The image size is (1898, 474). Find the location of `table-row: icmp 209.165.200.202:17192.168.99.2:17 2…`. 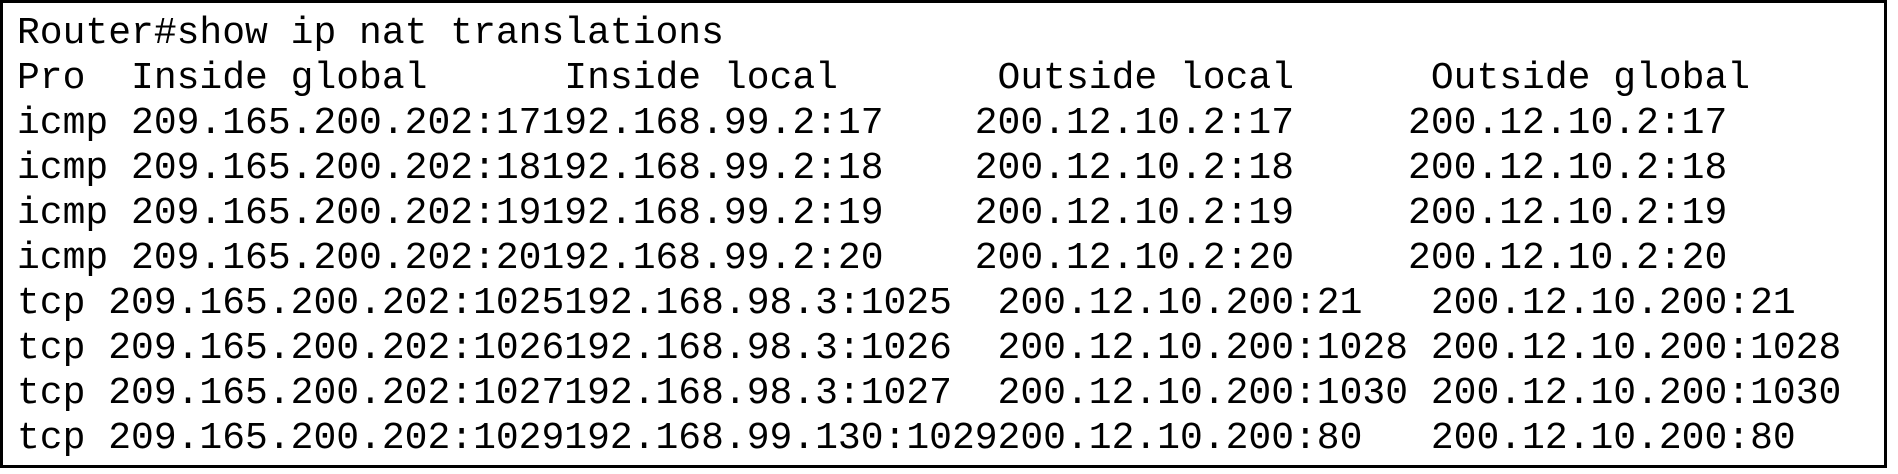

table-row: icmp 209.165.200.202:17192.168.99.2:17 2… is located at coordinates (872, 123).